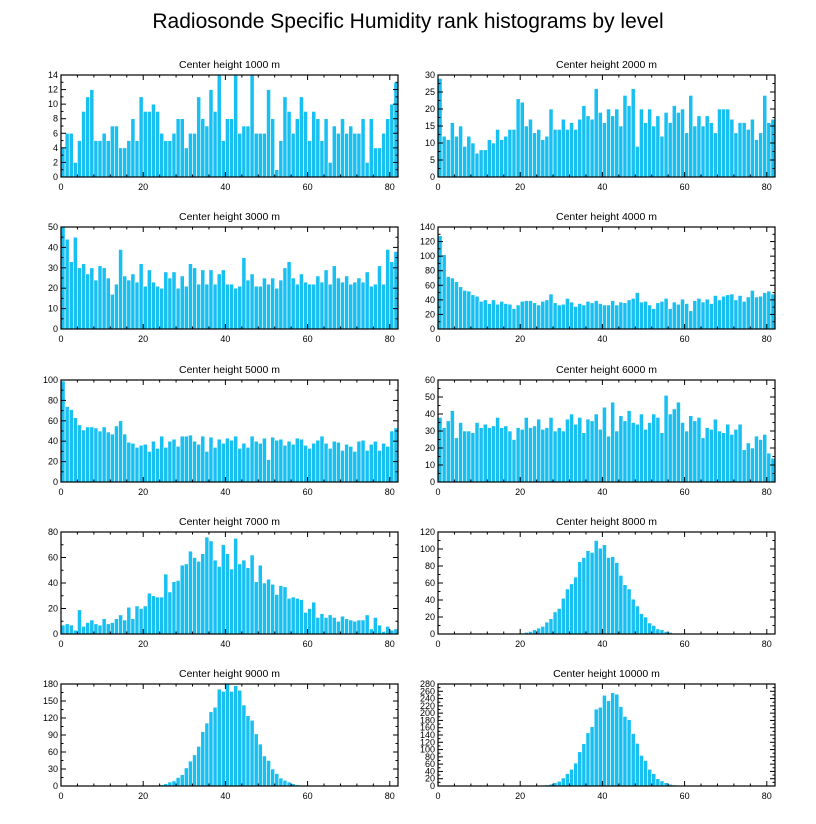  What do you see at coordinates (430, 380) in the screenshot?
I see `y-tick-label: 60` at bounding box center [430, 380].